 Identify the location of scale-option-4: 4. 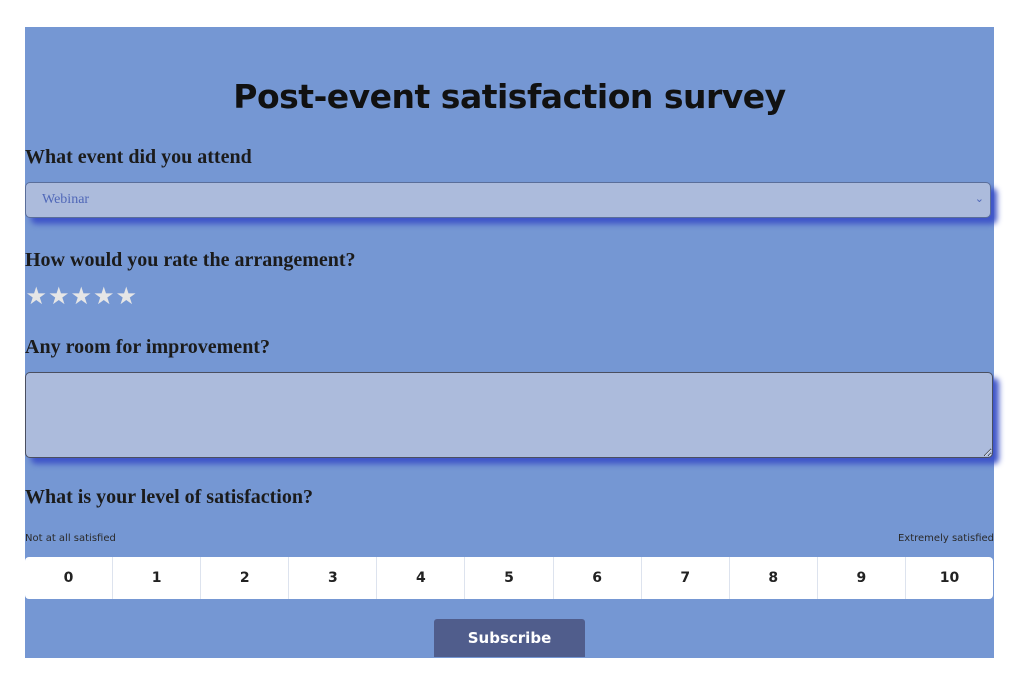
(421, 578).